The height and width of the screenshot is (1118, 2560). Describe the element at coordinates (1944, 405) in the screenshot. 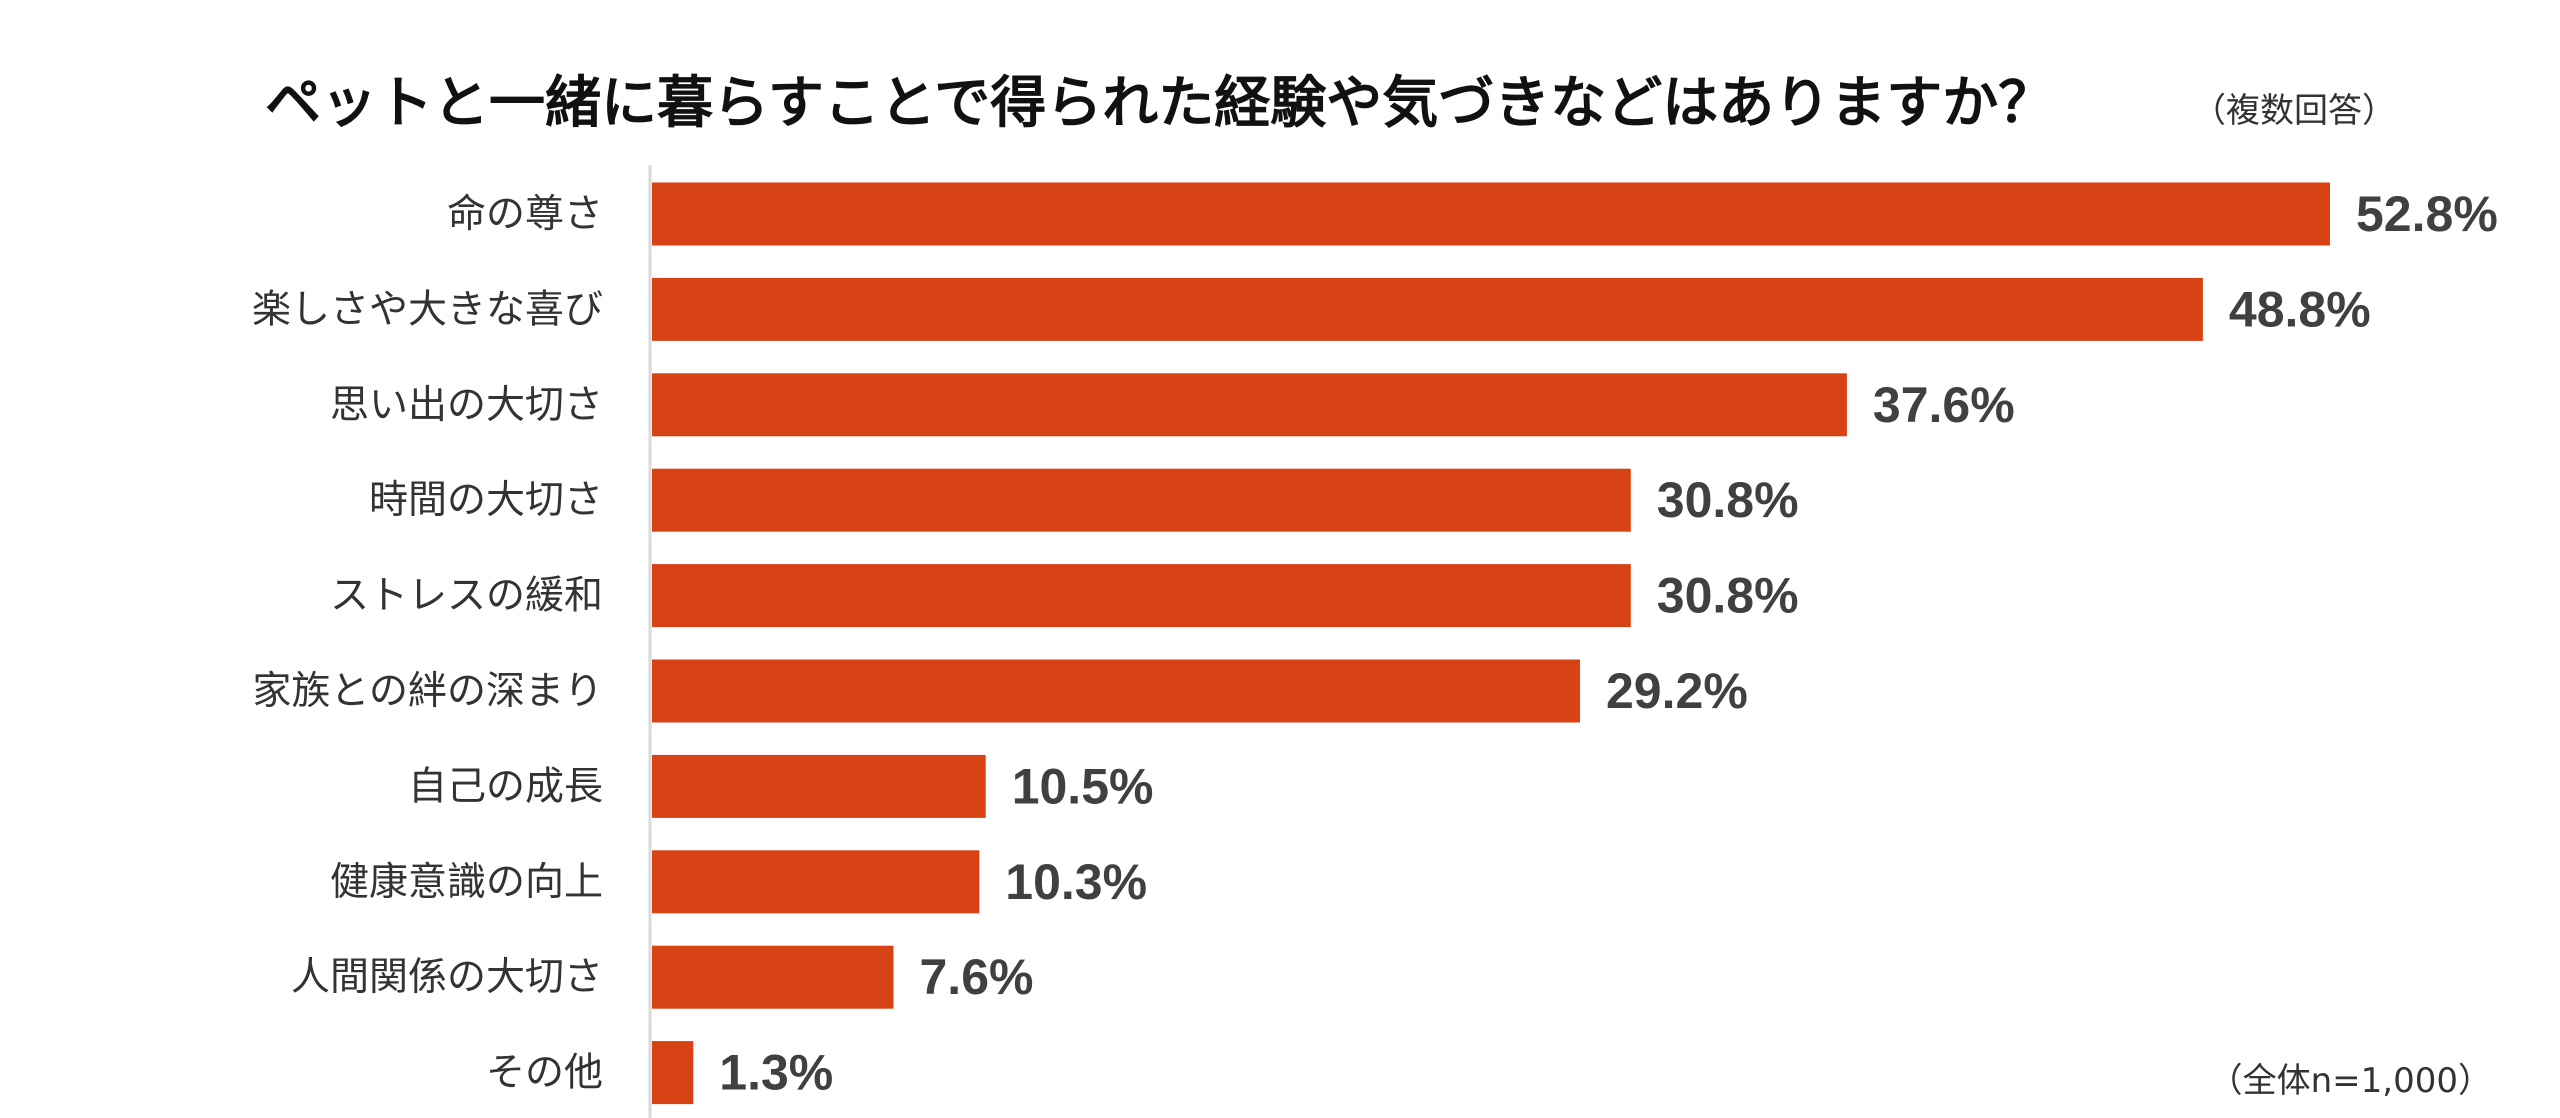

I see `value-label: 37.6%` at that location.